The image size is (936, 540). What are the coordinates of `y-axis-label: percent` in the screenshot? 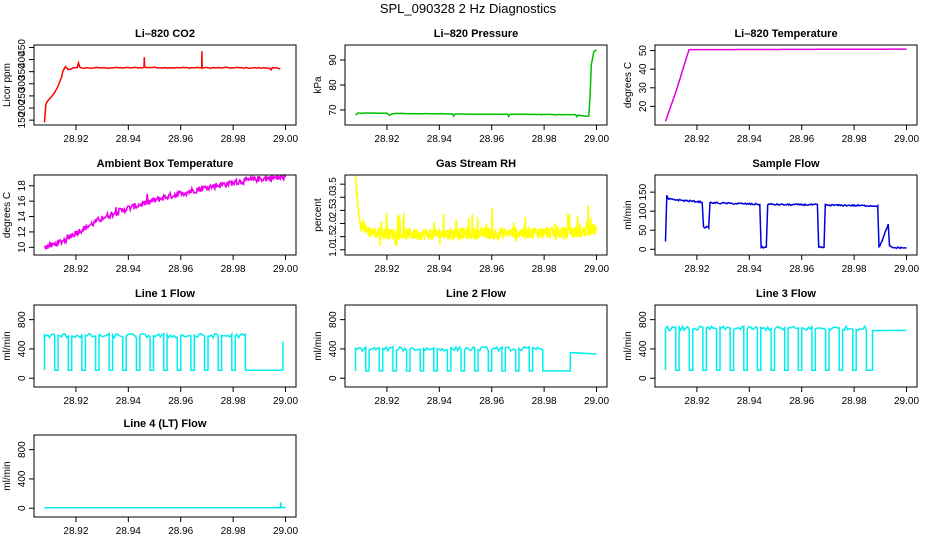 It's located at (318, 215).